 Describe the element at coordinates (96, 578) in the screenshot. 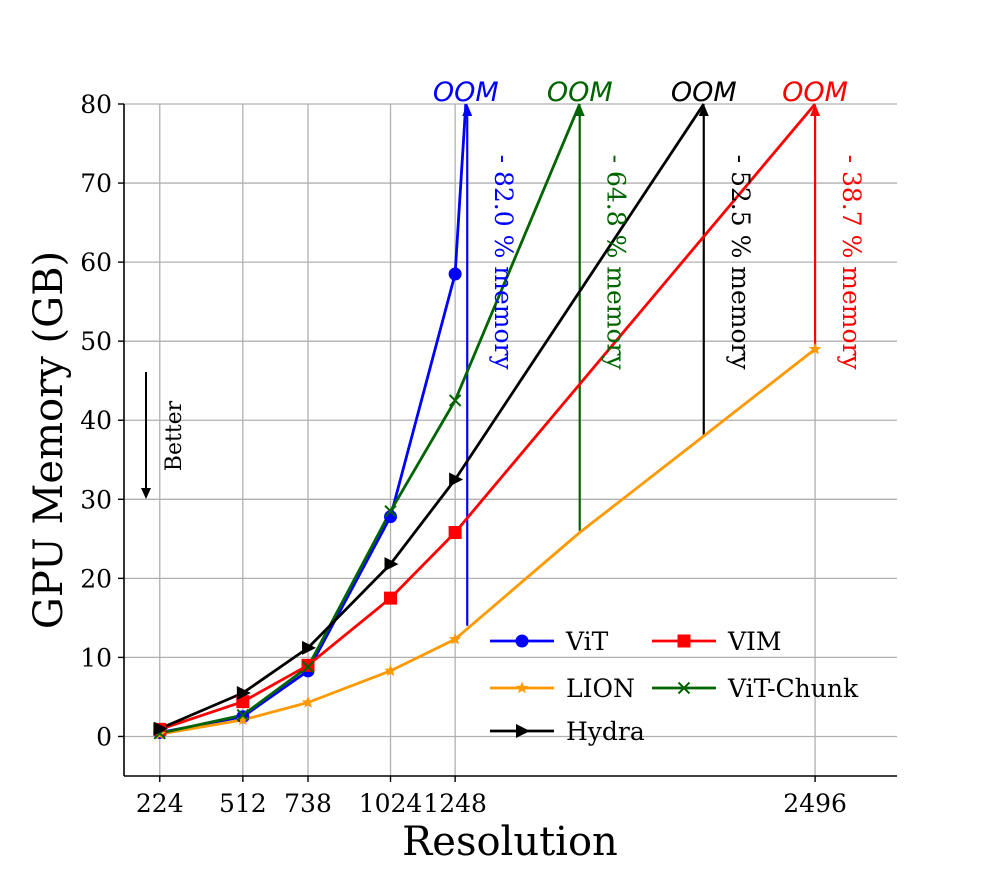

I see `y-tick-label: 20` at that location.